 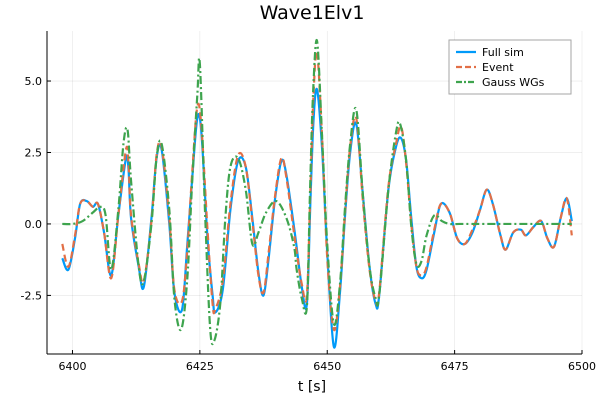 What do you see at coordinates (312, 387) in the screenshot?
I see `x-axis-label: t [s]` at bounding box center [312, 387].